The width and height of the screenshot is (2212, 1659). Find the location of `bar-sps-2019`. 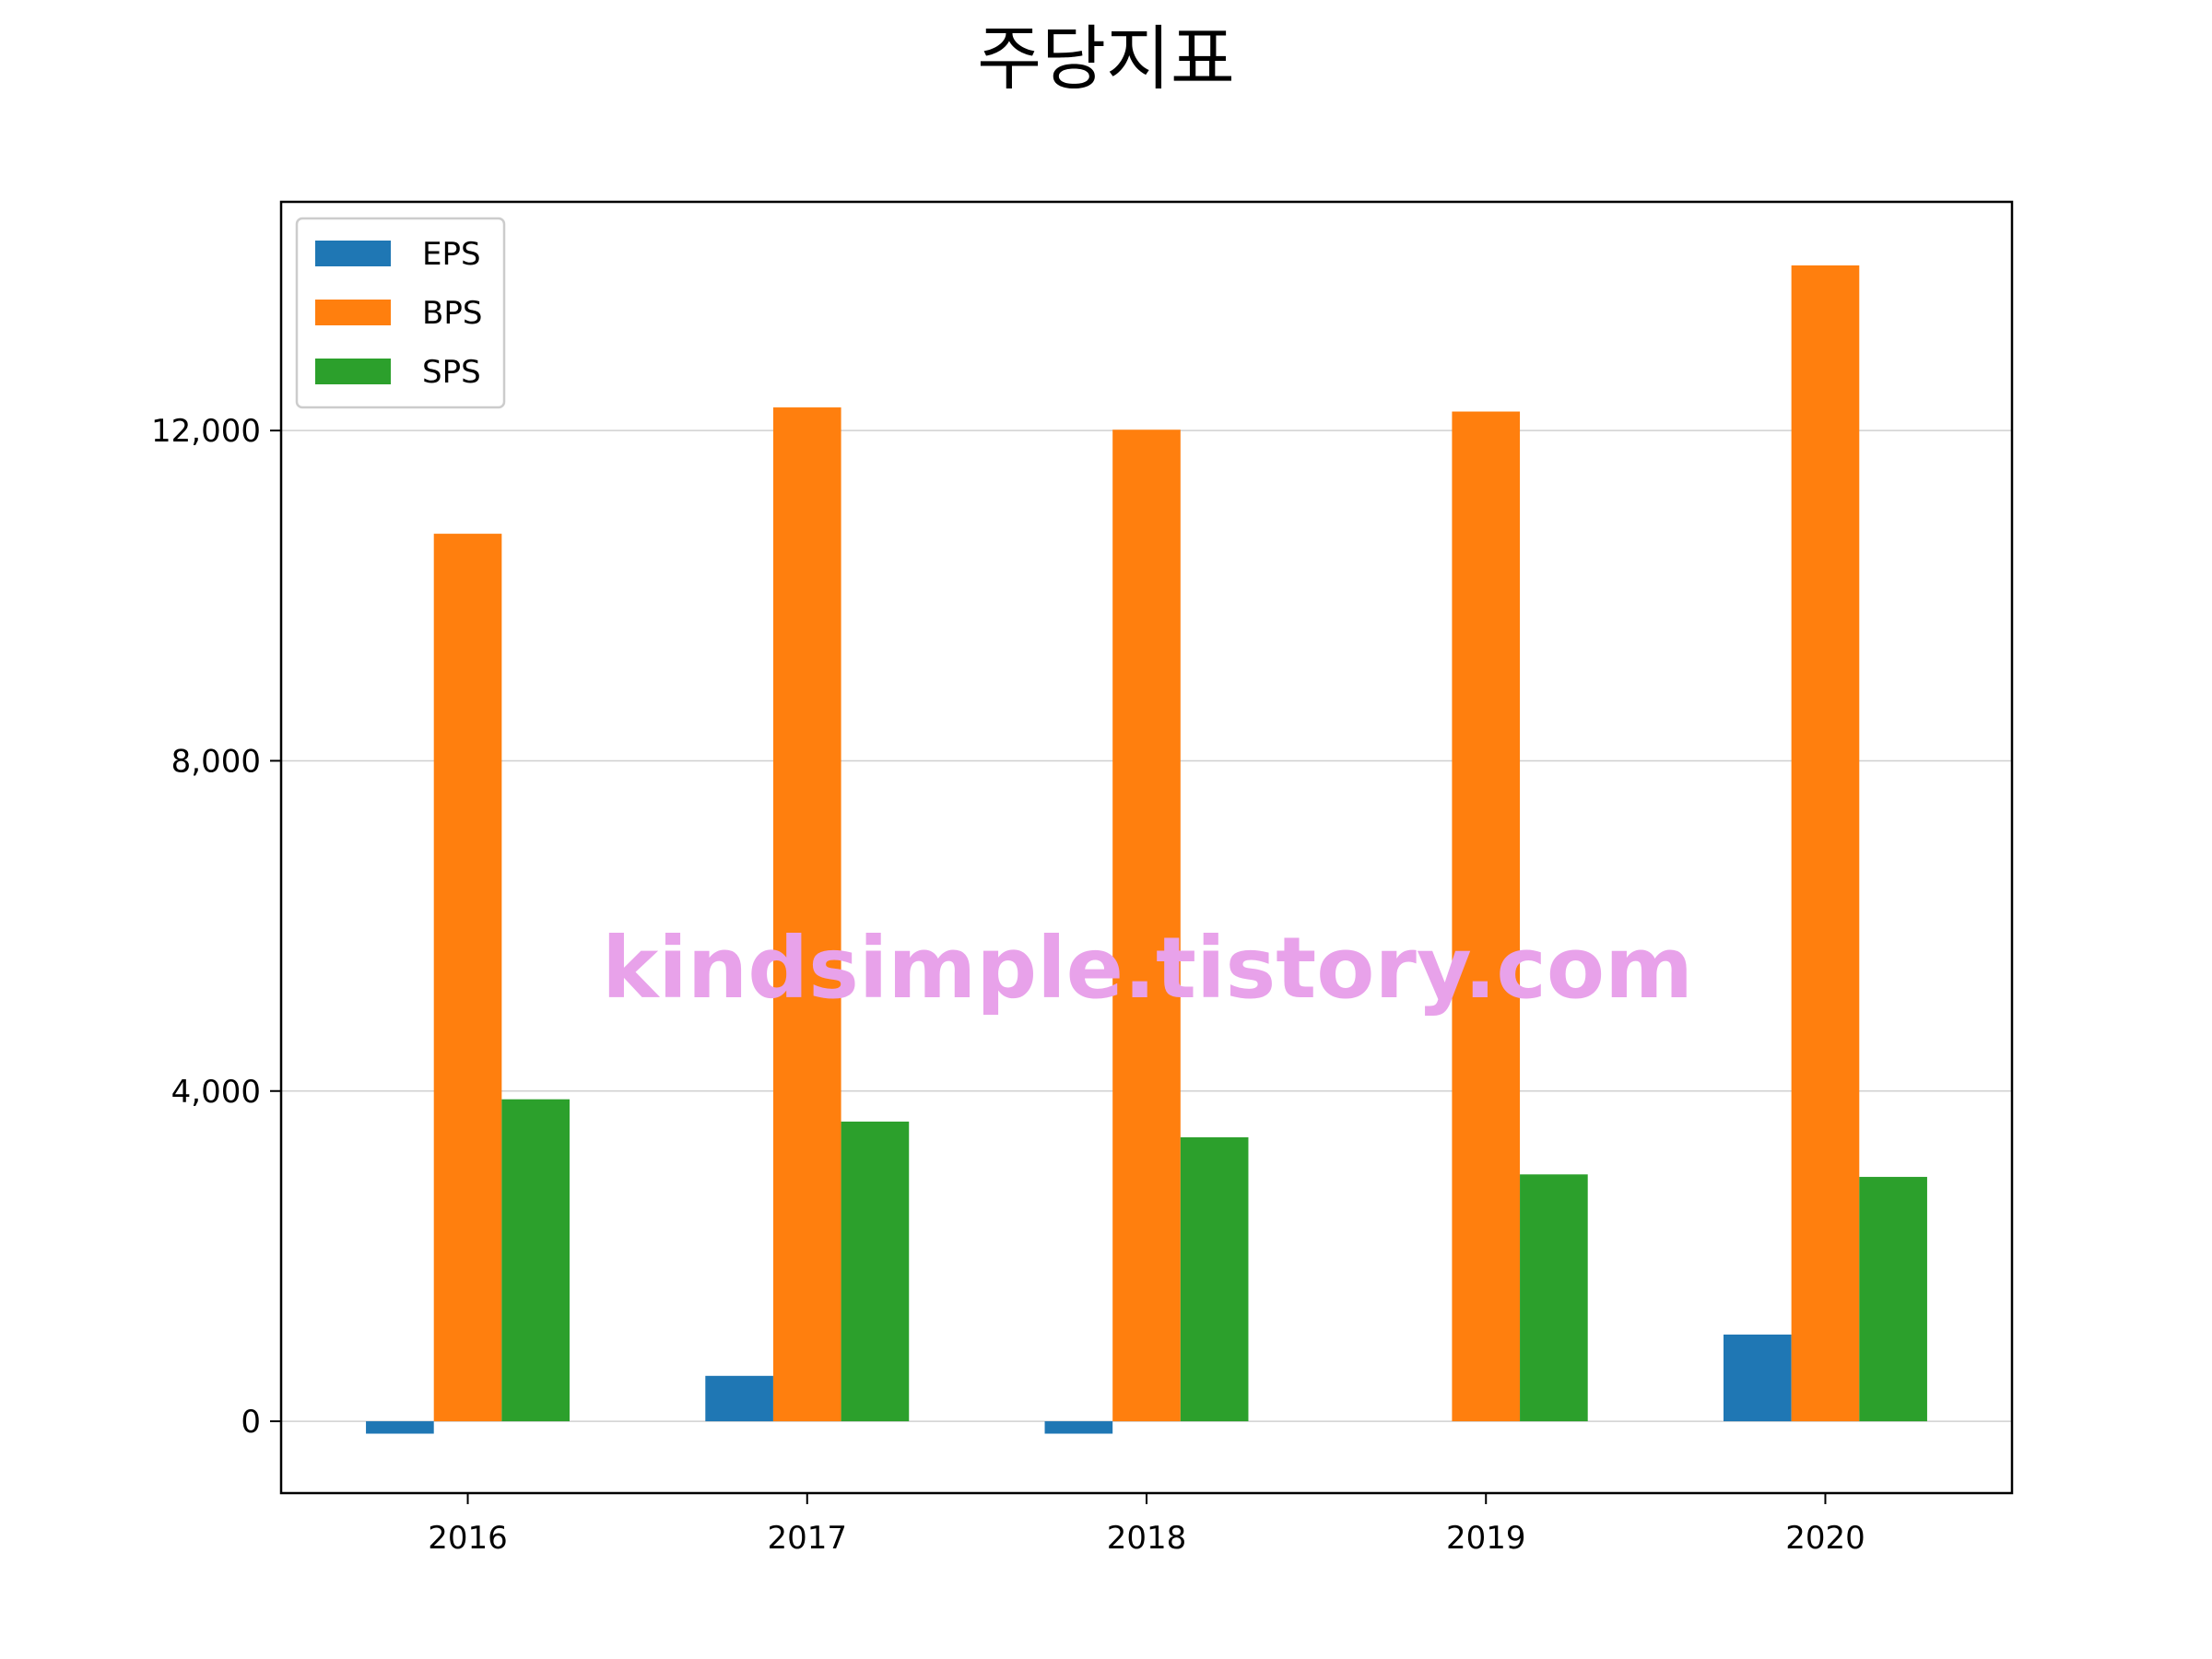

bar-sps-2019 is located at coordinates (1554, 1298).